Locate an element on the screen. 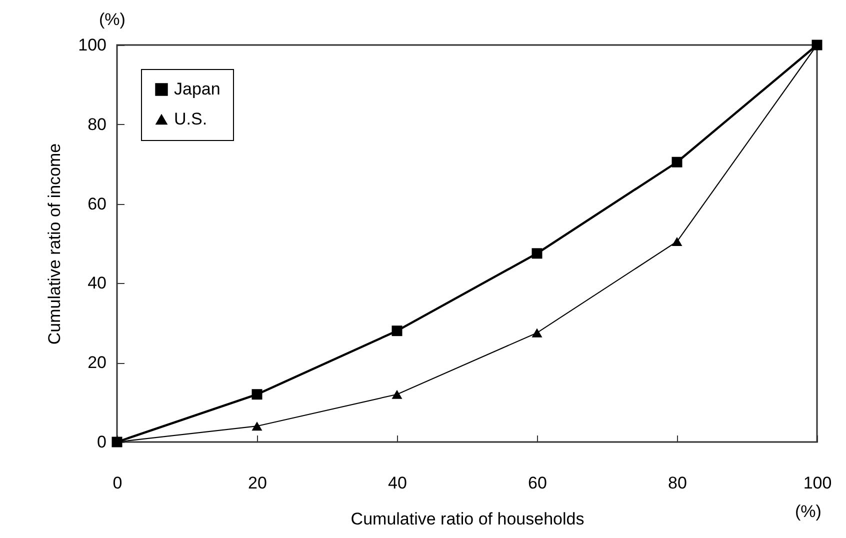  y-tick-label: 20 is located at coordinates (97, 362).